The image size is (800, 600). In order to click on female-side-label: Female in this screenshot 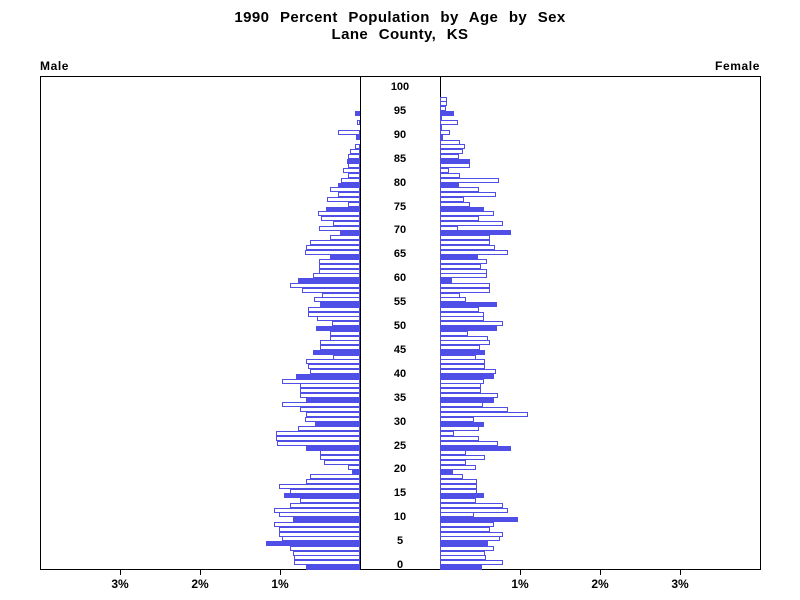, I will do `click(737, 66)`.